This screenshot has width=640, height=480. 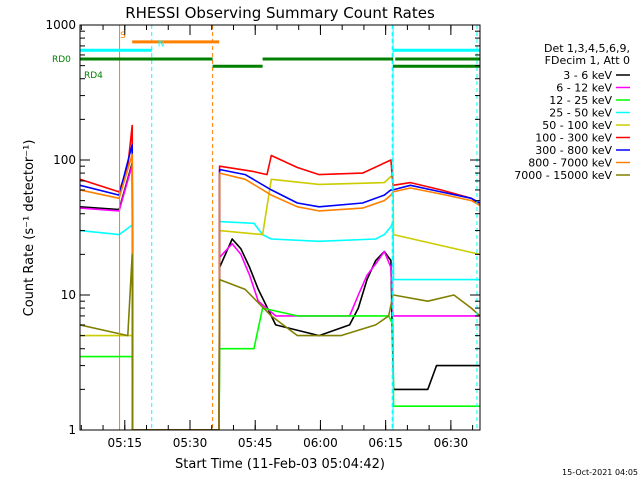 What do you see at coordinates (573, 150) in the screenshot?
I see `legend-entry-label: 300 - 800 keV` at bounding box center [573, 150].